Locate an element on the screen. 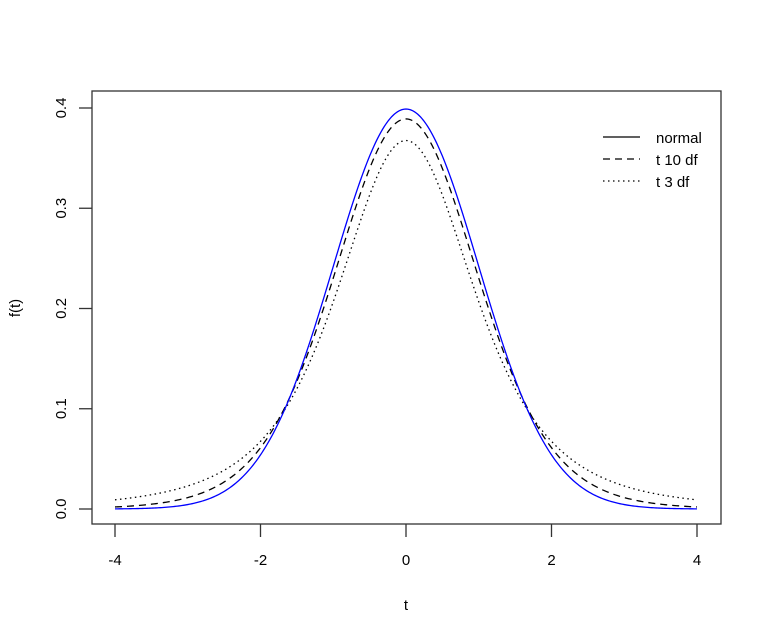 The width and height of the screenshot is (768, 639). x-tick-label: 2 is located at coordinates (551, 560).